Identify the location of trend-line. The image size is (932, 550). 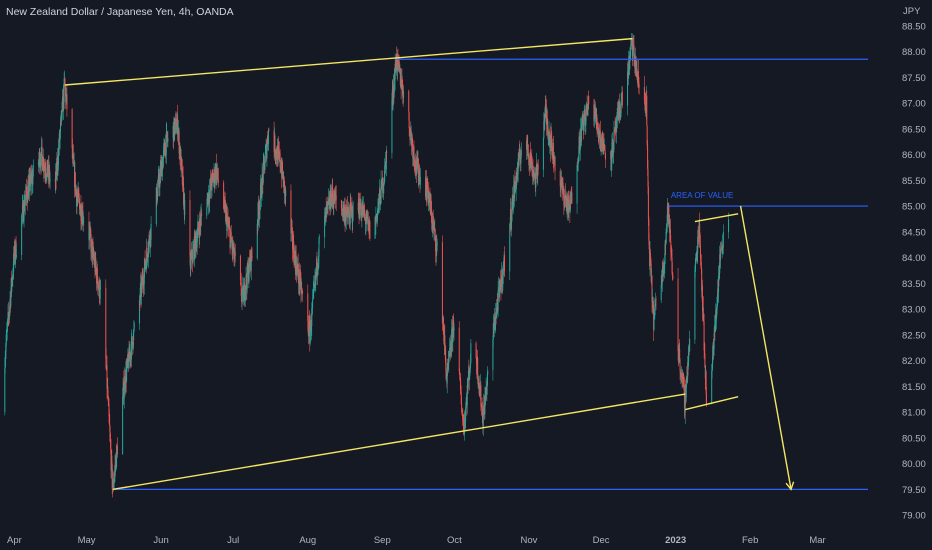
(399, 442).